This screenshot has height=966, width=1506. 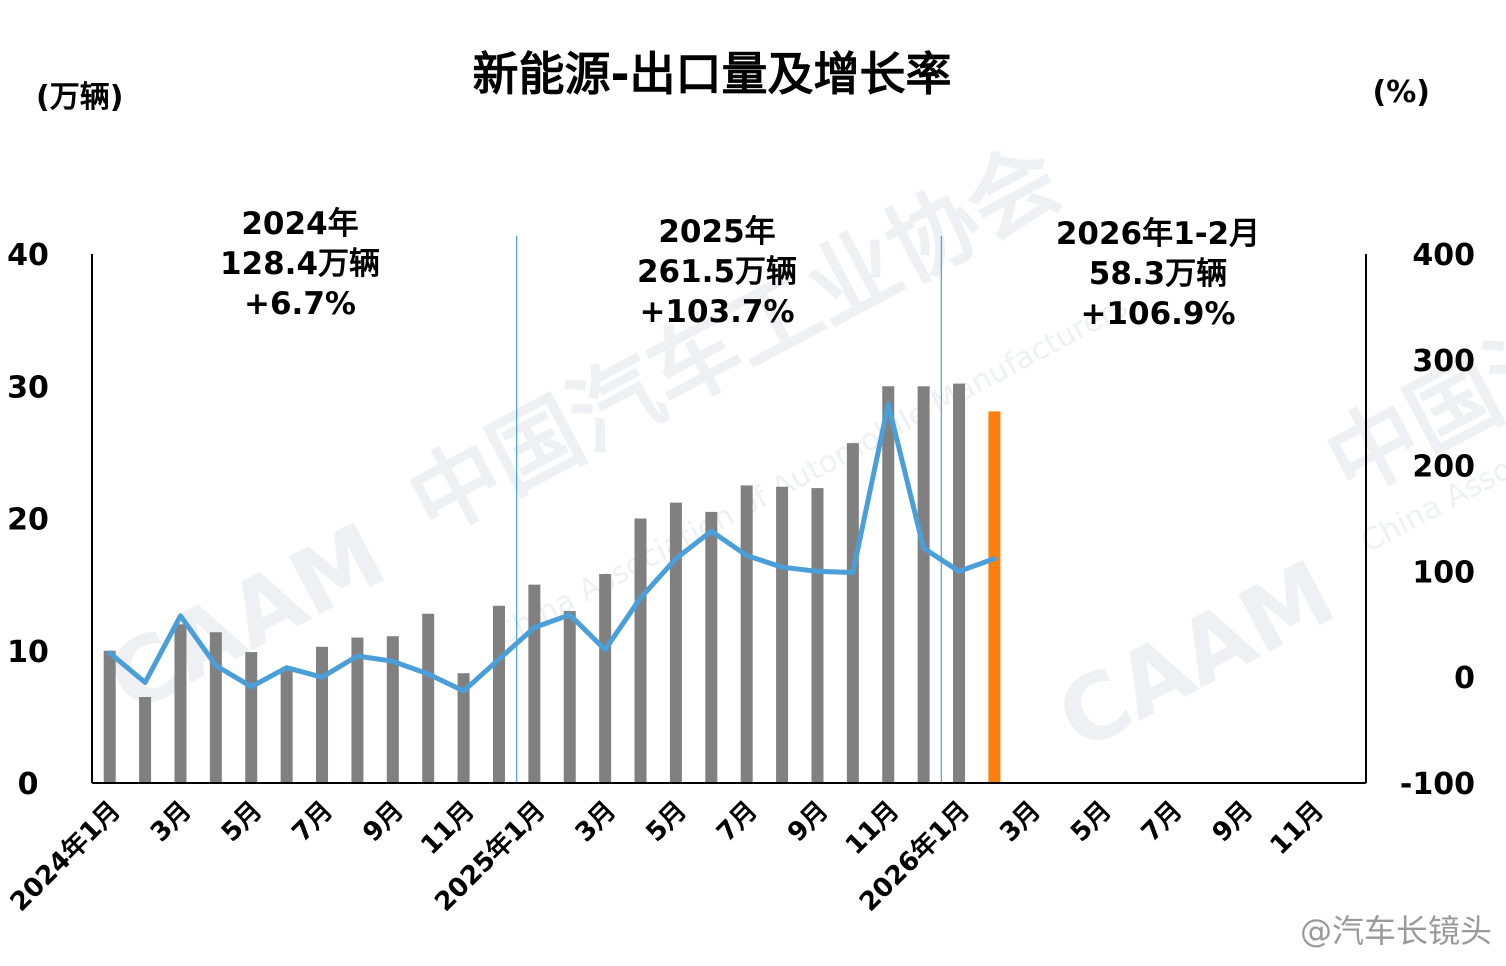 I want to click on left-tick-4: 40, so click(x=28, y=255).